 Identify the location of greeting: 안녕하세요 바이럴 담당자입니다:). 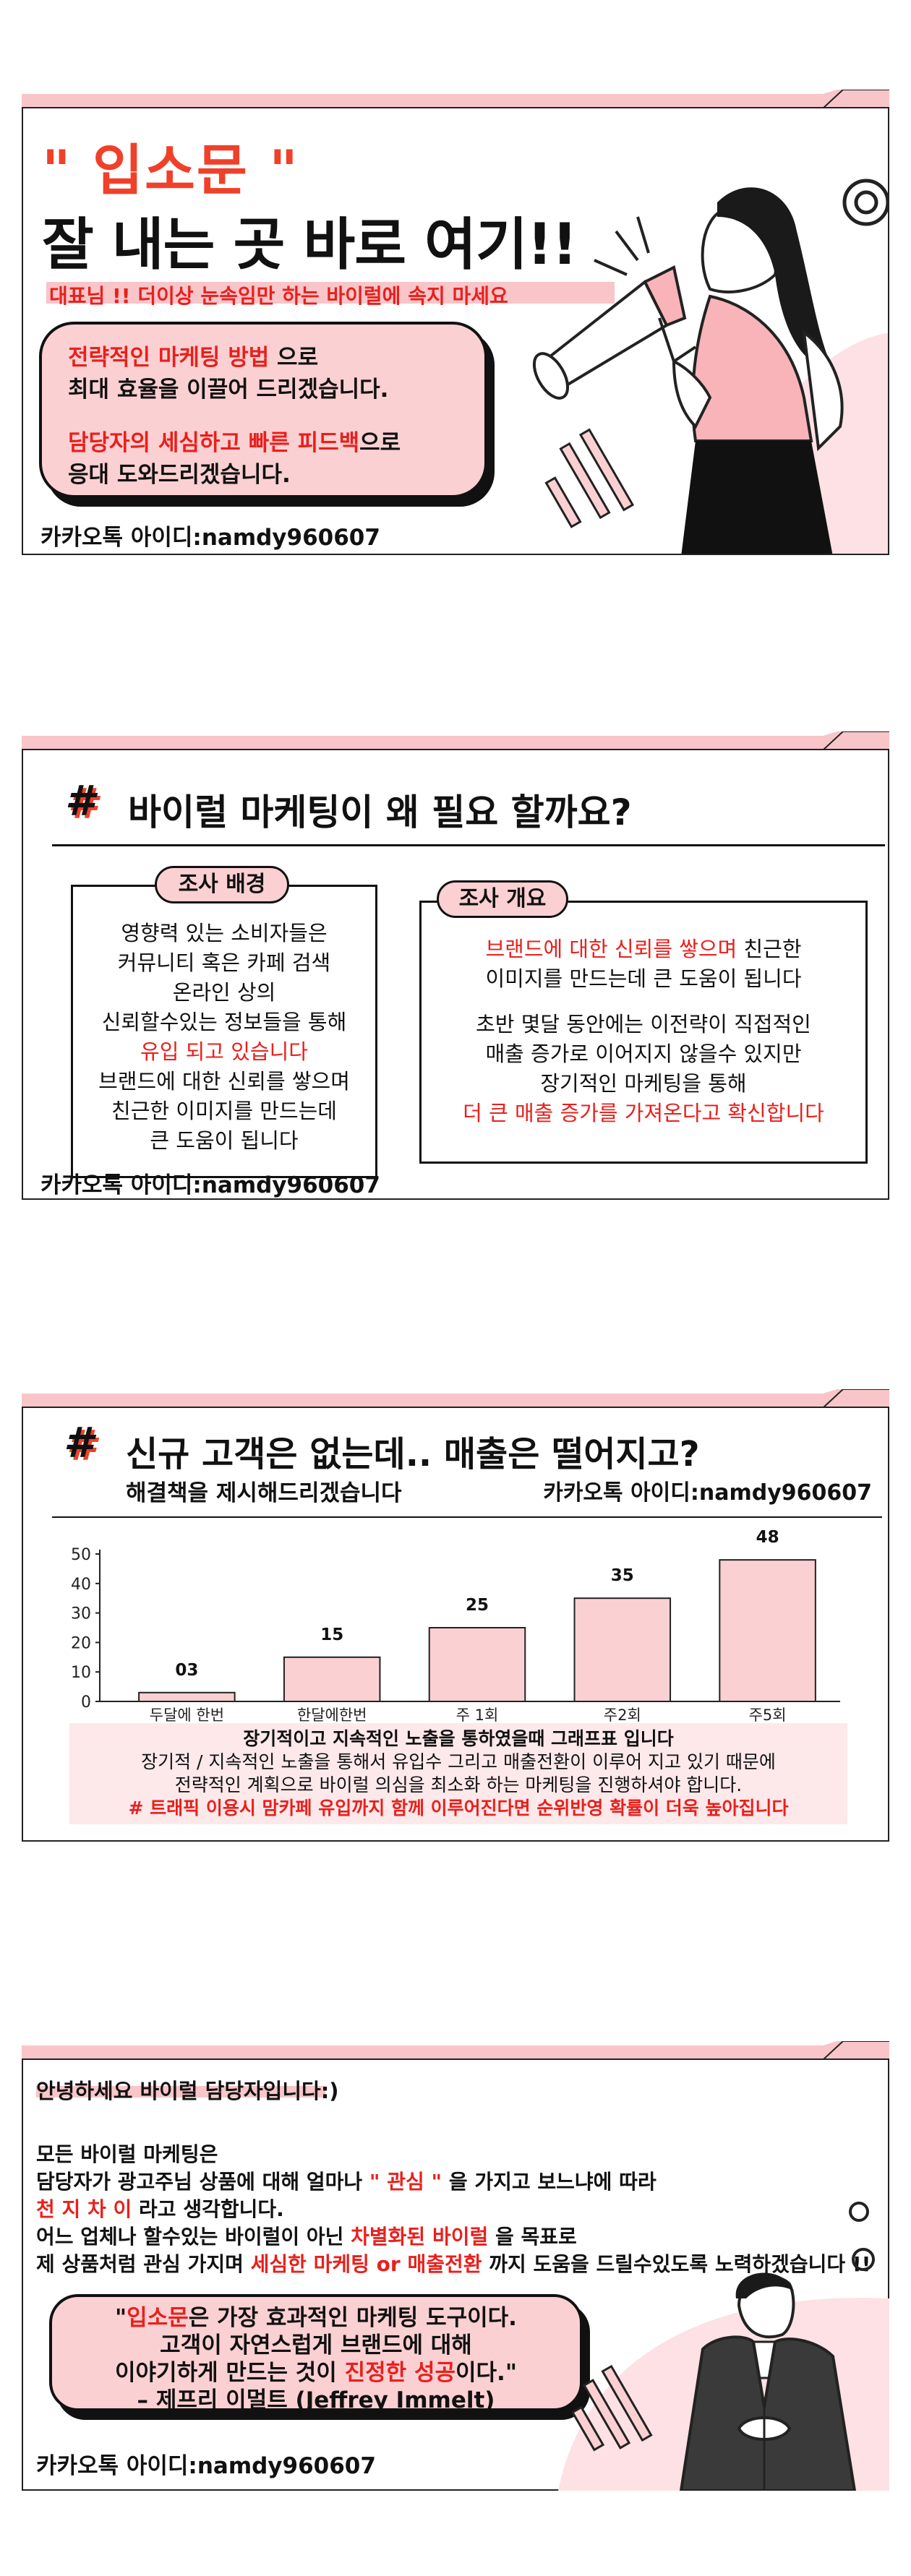
(188, 2091).